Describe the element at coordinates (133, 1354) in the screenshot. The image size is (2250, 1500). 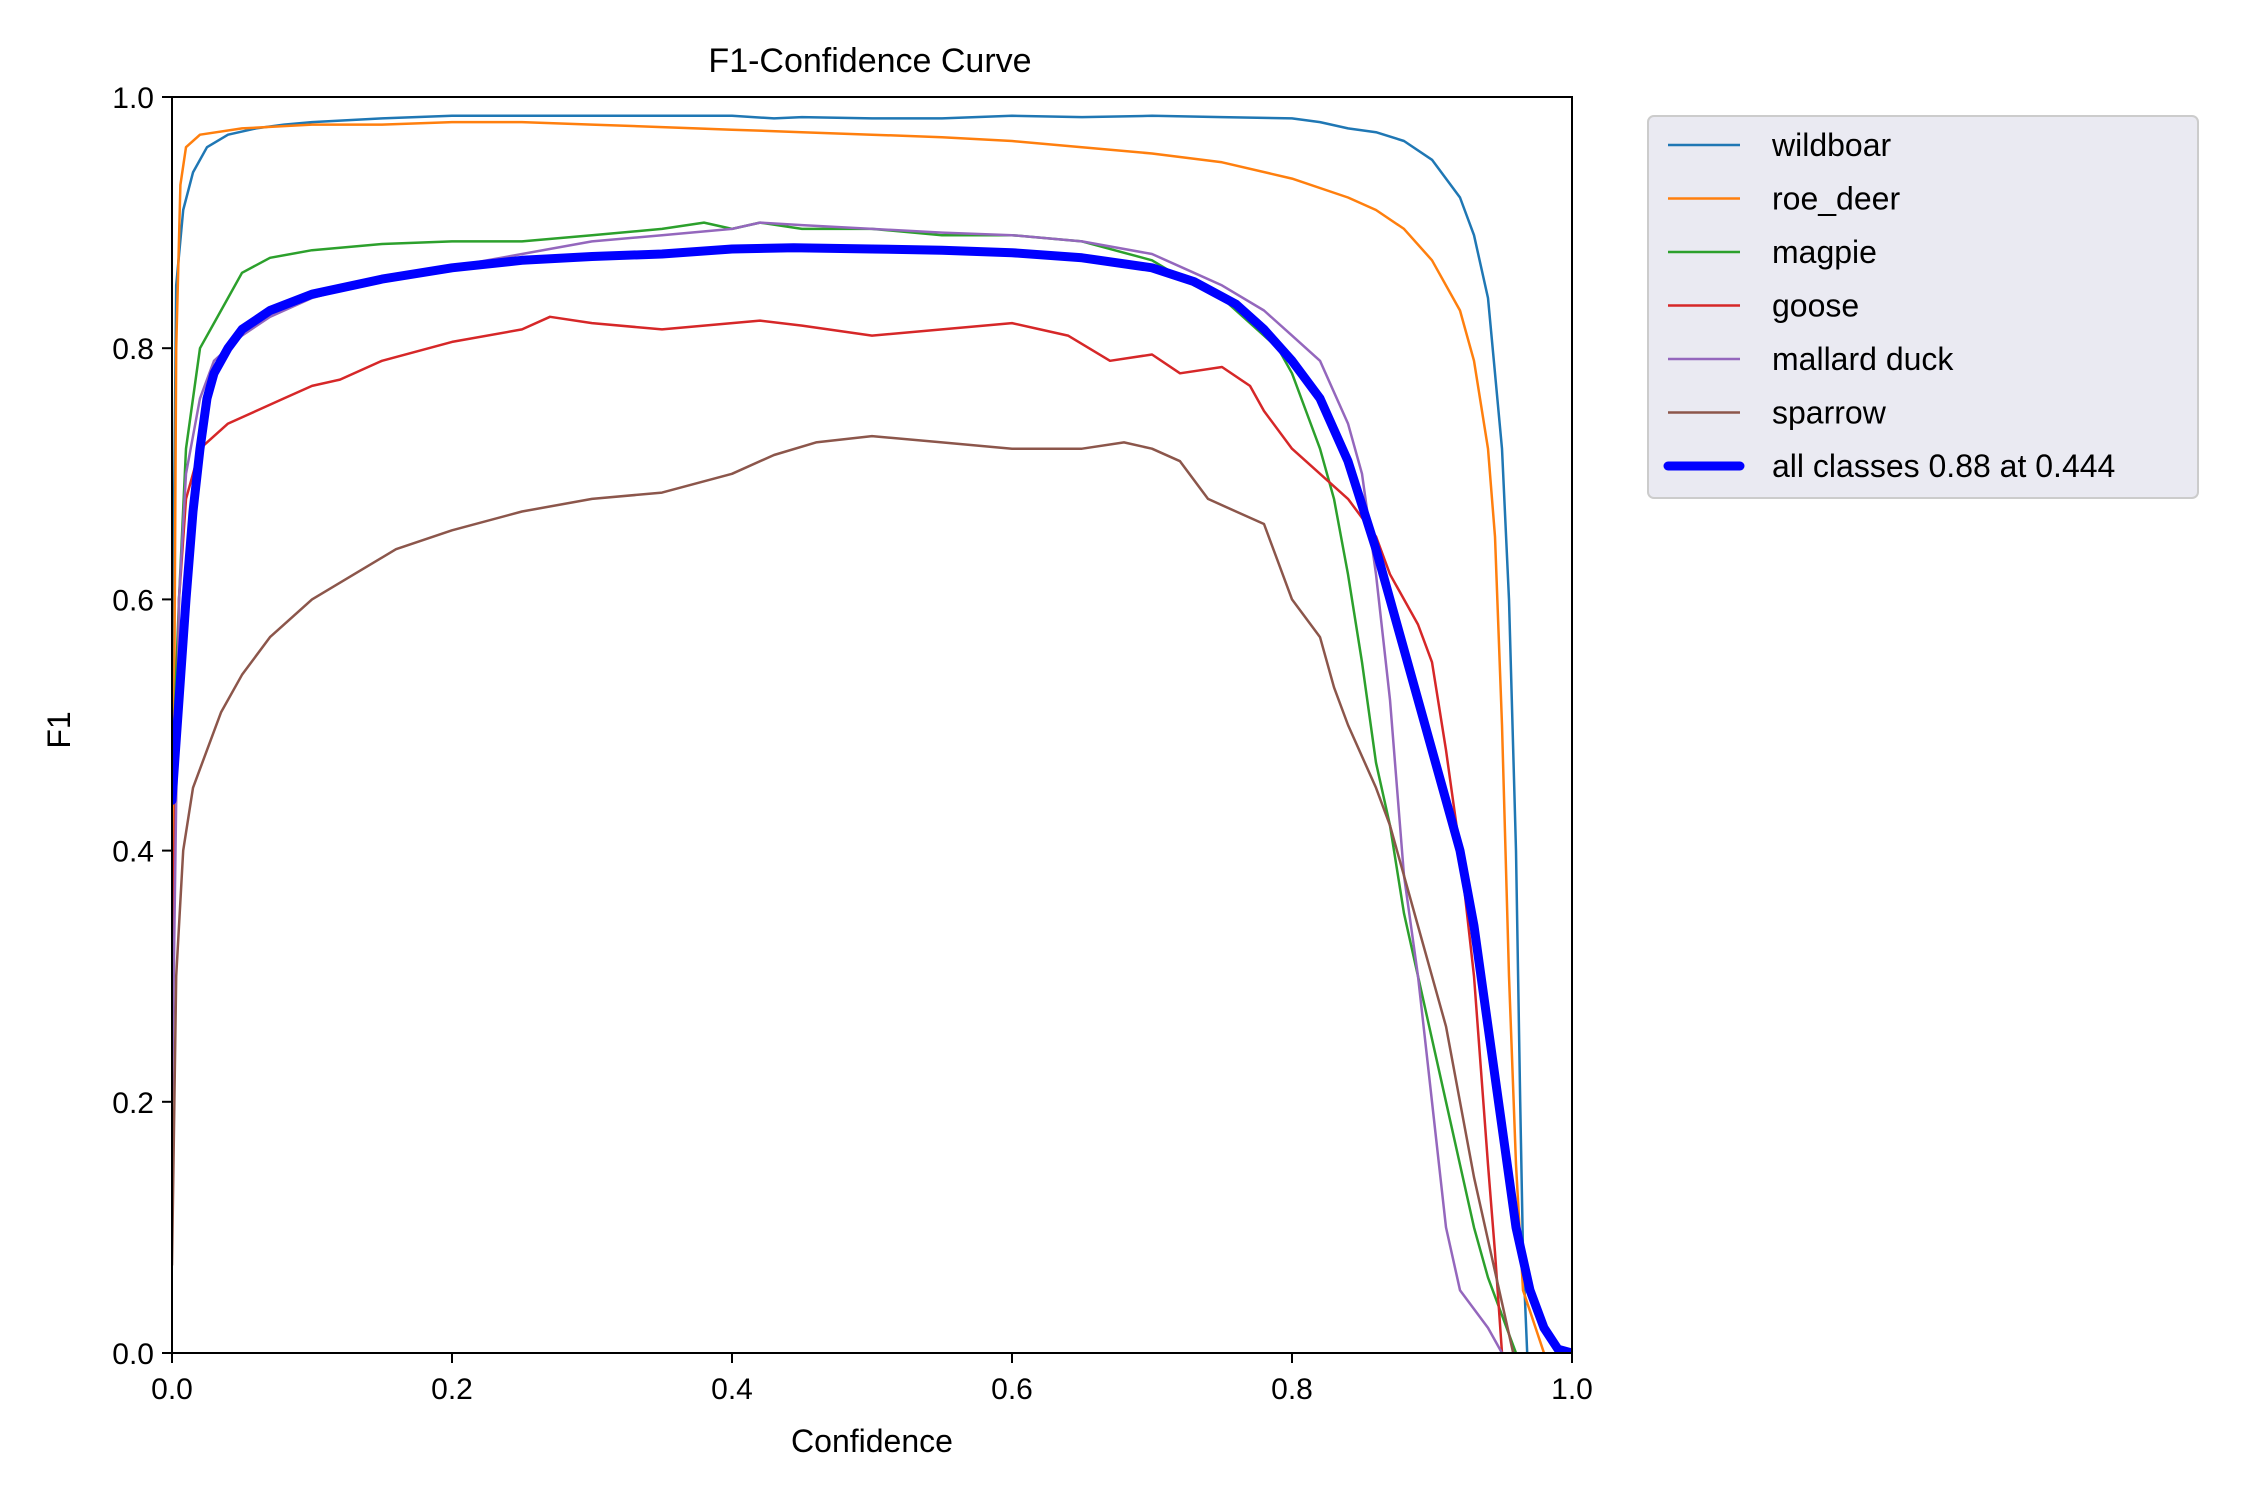
I see `y-tick-label: 0.0` at that location.